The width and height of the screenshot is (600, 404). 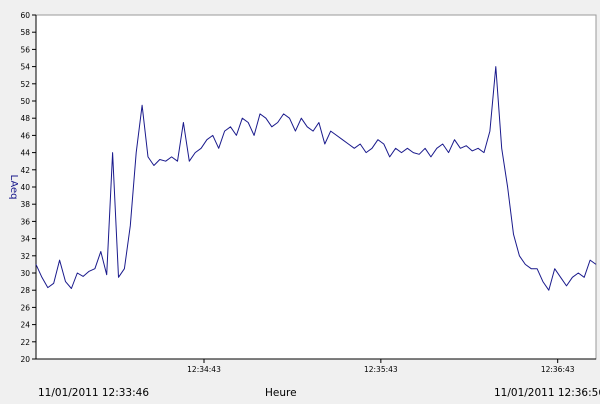 I want to click on y-tick-label: 38, so click(x=25, y=204).